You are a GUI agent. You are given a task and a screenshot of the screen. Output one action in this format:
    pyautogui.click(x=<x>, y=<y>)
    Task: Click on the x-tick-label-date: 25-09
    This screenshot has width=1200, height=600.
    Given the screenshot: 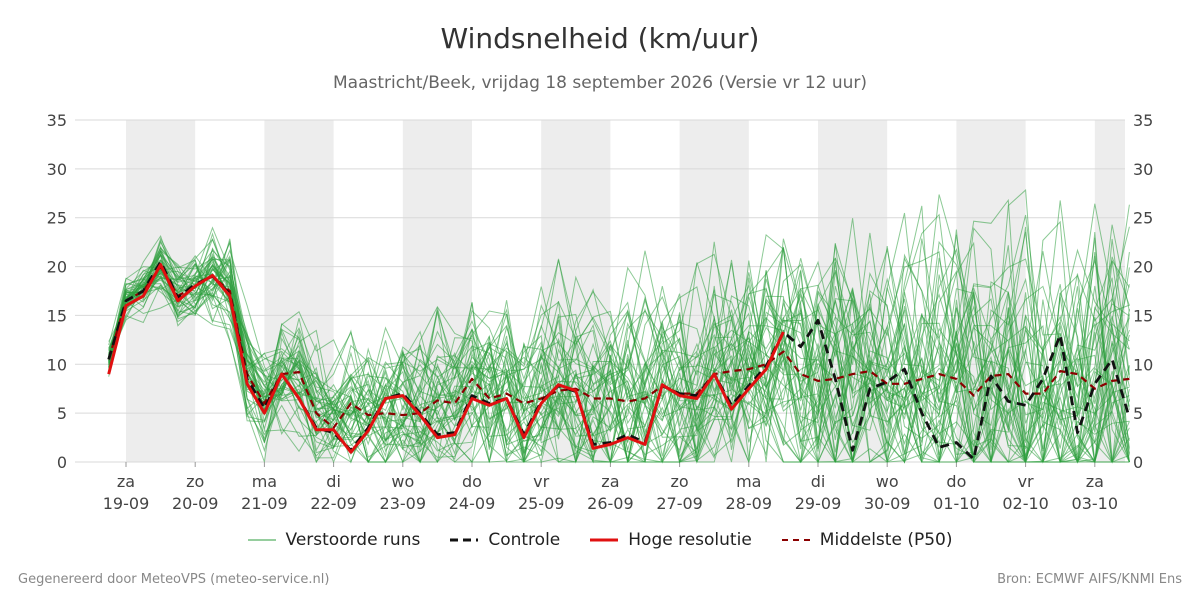 What is the action you would take?
    pyautogui.click(x=541, y=503)
    